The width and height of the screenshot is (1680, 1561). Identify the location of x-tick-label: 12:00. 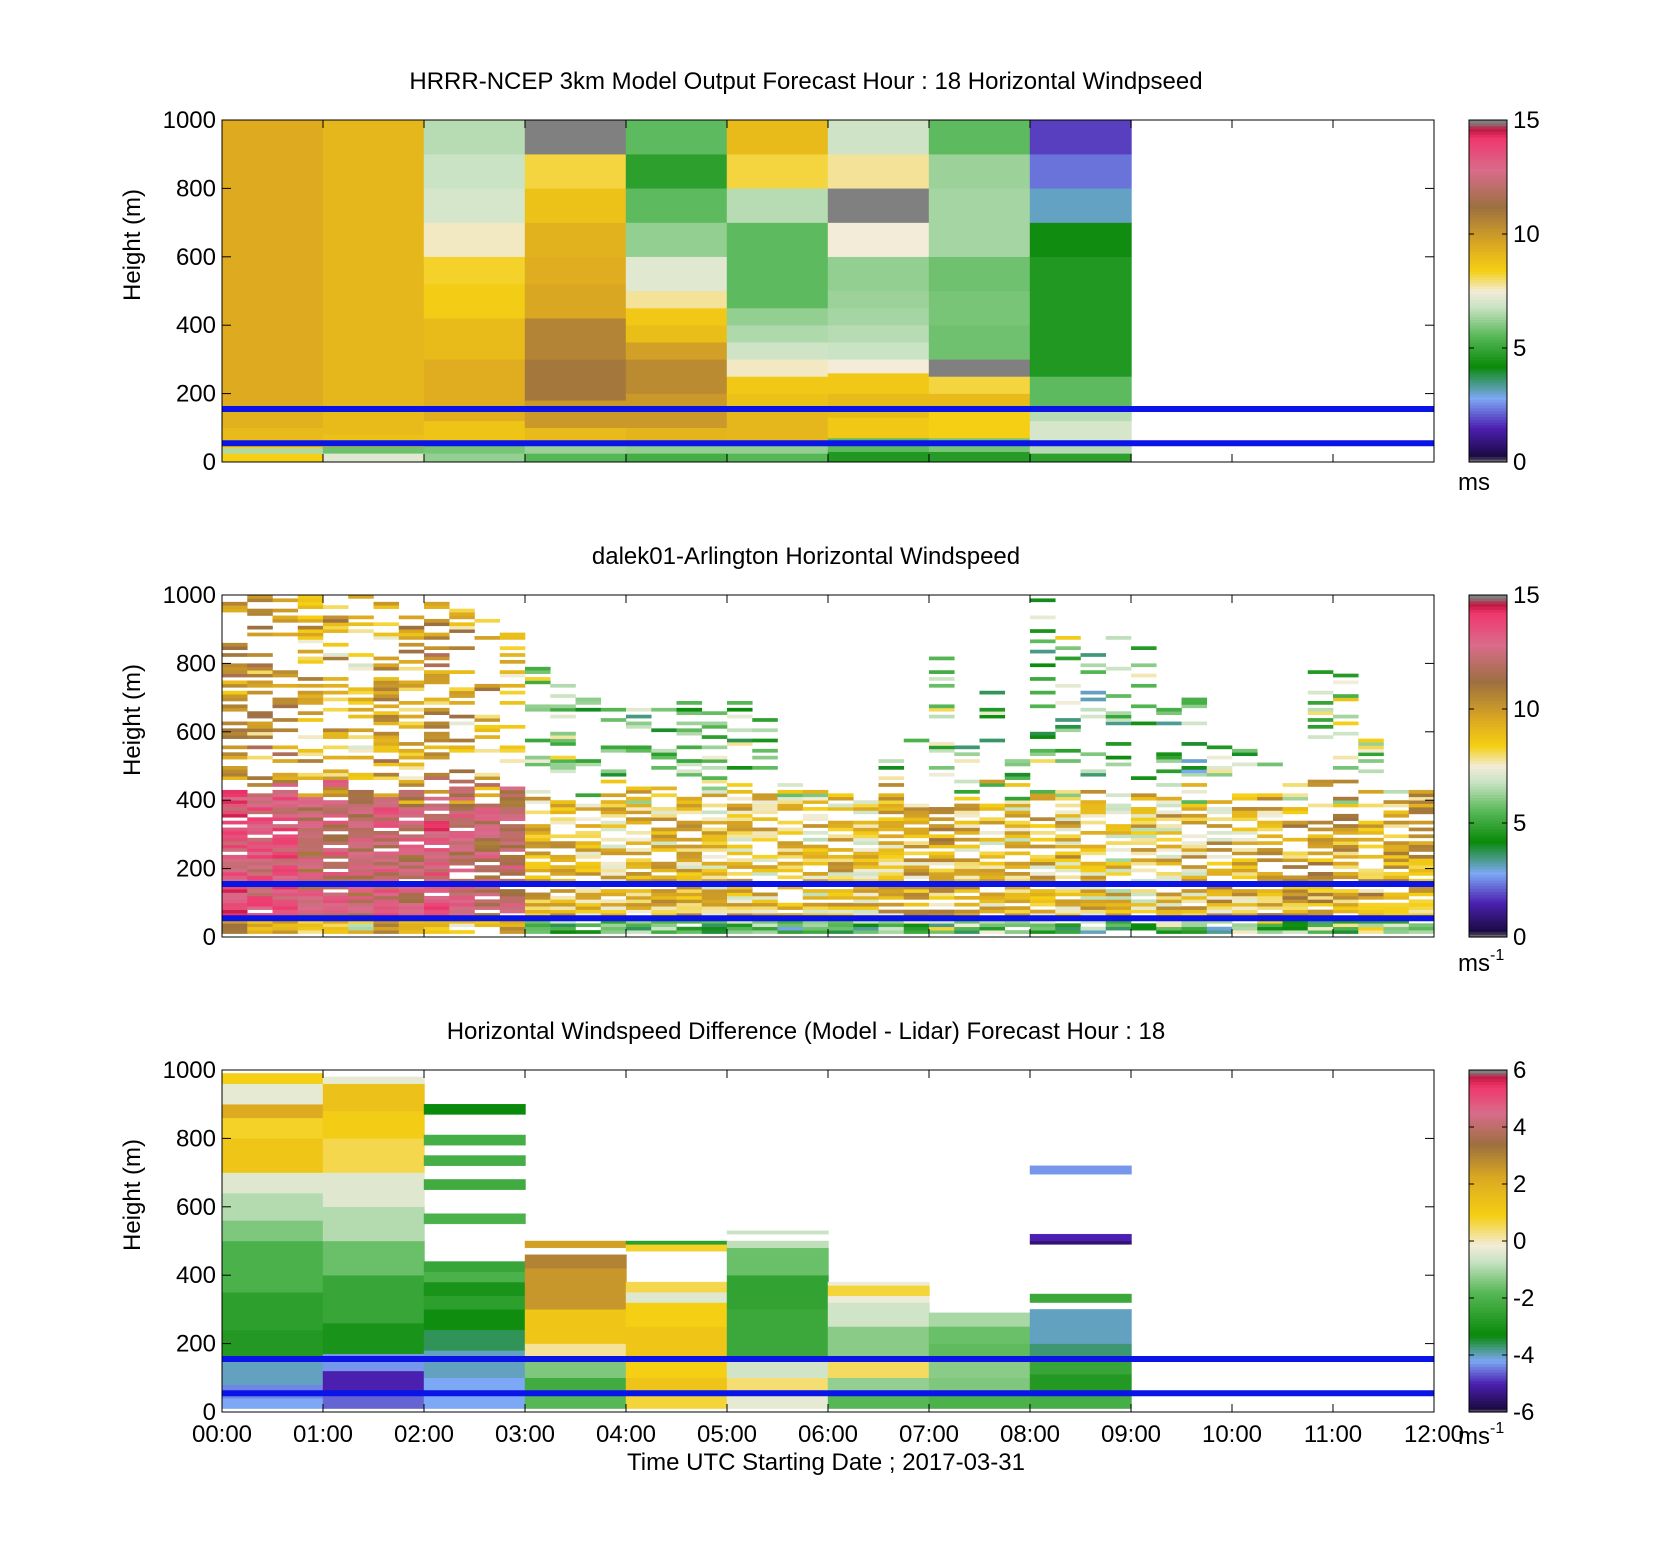
(1434, 1434).